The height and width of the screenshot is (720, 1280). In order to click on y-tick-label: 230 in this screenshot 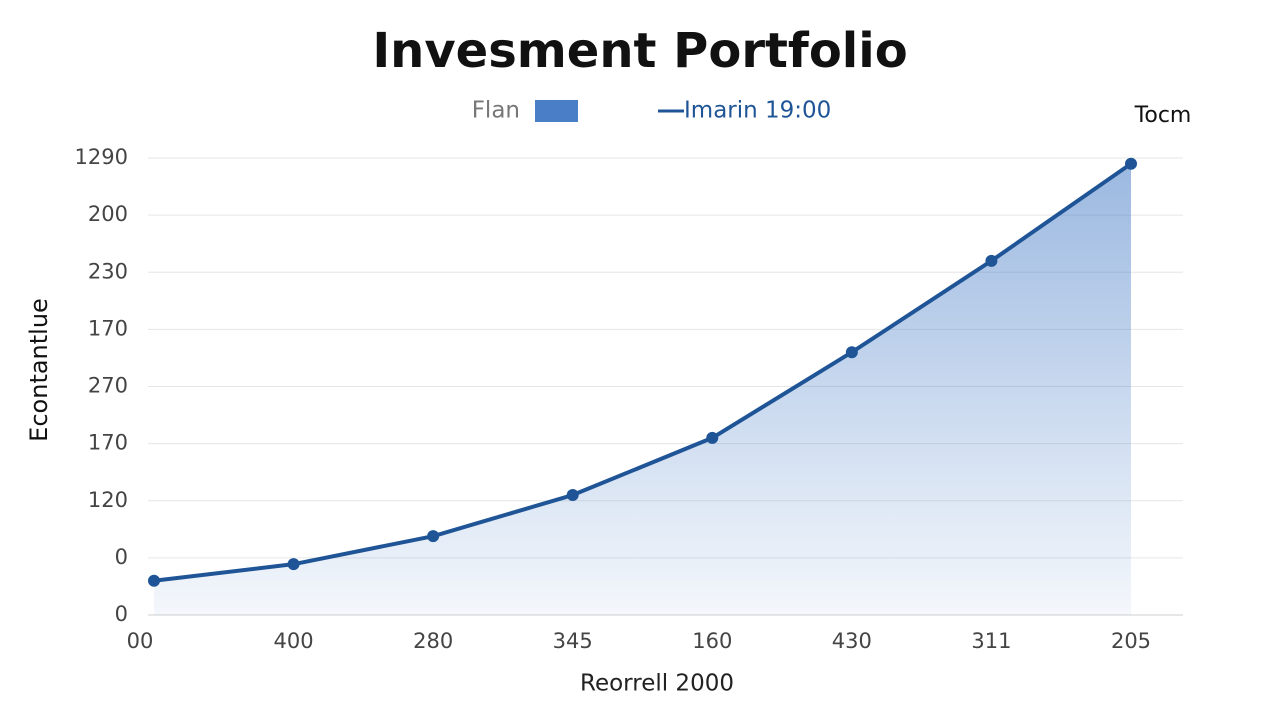, I will do `click(108, 271)`.